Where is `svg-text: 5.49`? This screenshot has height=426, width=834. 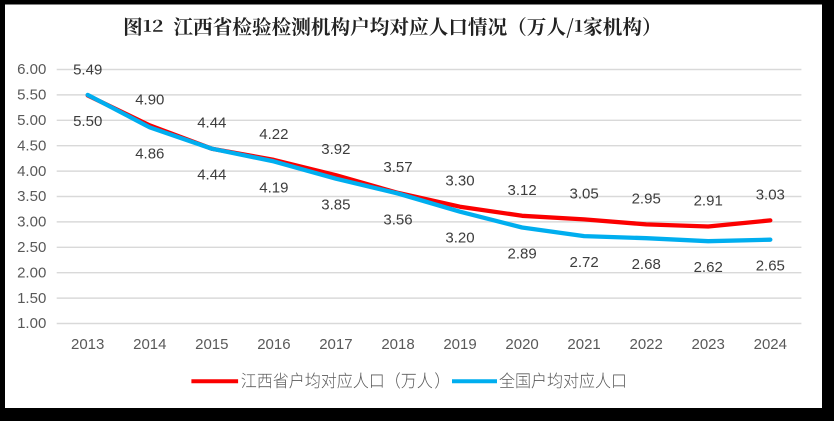 svg-text: 5.49 is located at coordinates (87, 69).